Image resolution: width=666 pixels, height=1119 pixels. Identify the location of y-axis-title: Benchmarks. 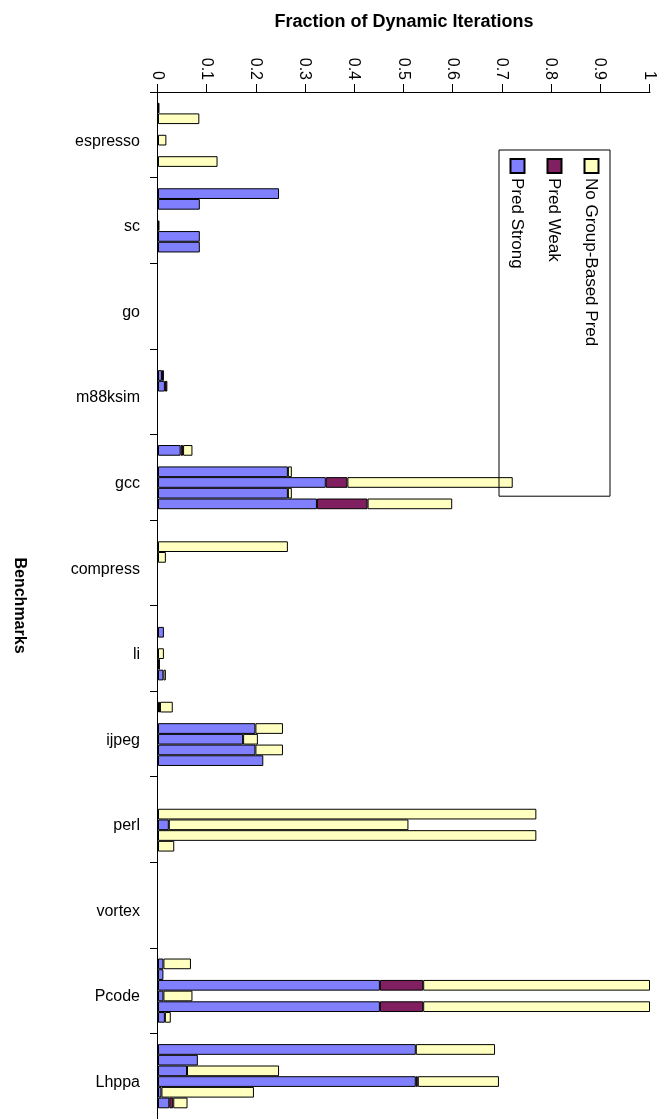
(20, 605).